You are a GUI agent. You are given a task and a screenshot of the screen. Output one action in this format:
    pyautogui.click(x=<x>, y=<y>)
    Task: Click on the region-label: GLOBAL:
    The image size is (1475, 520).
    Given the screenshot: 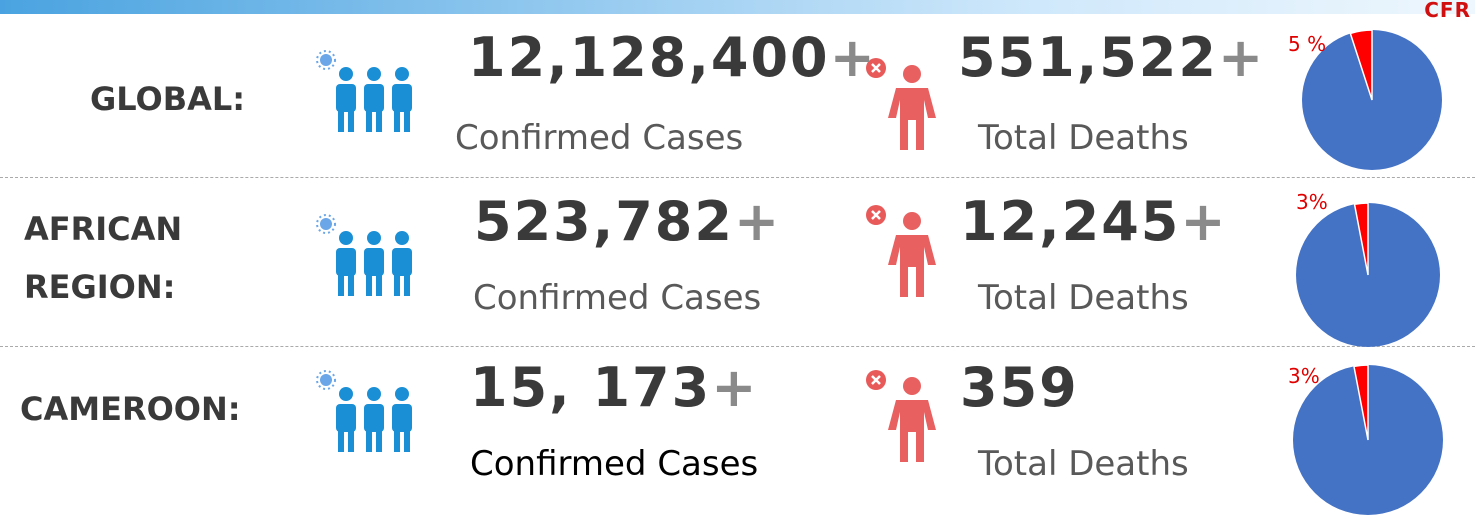 What is the action you would take?
    pyautogui.click(x=168, y=99)
    